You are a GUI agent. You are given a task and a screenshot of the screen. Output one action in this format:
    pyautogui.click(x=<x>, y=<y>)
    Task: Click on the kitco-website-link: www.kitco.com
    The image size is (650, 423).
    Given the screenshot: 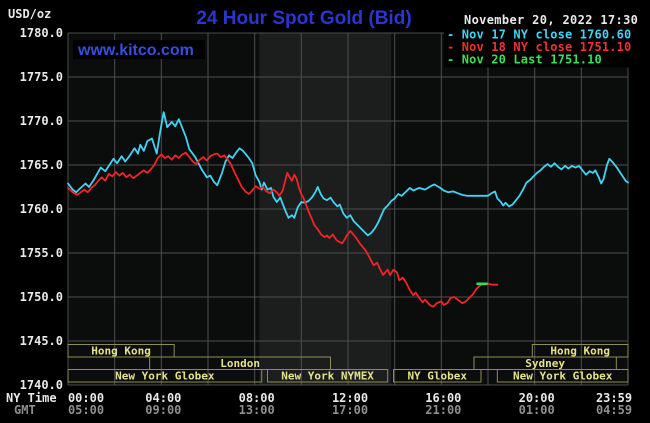 What is the action you would take?
    pyautogui.click(x=135, y=50)
    